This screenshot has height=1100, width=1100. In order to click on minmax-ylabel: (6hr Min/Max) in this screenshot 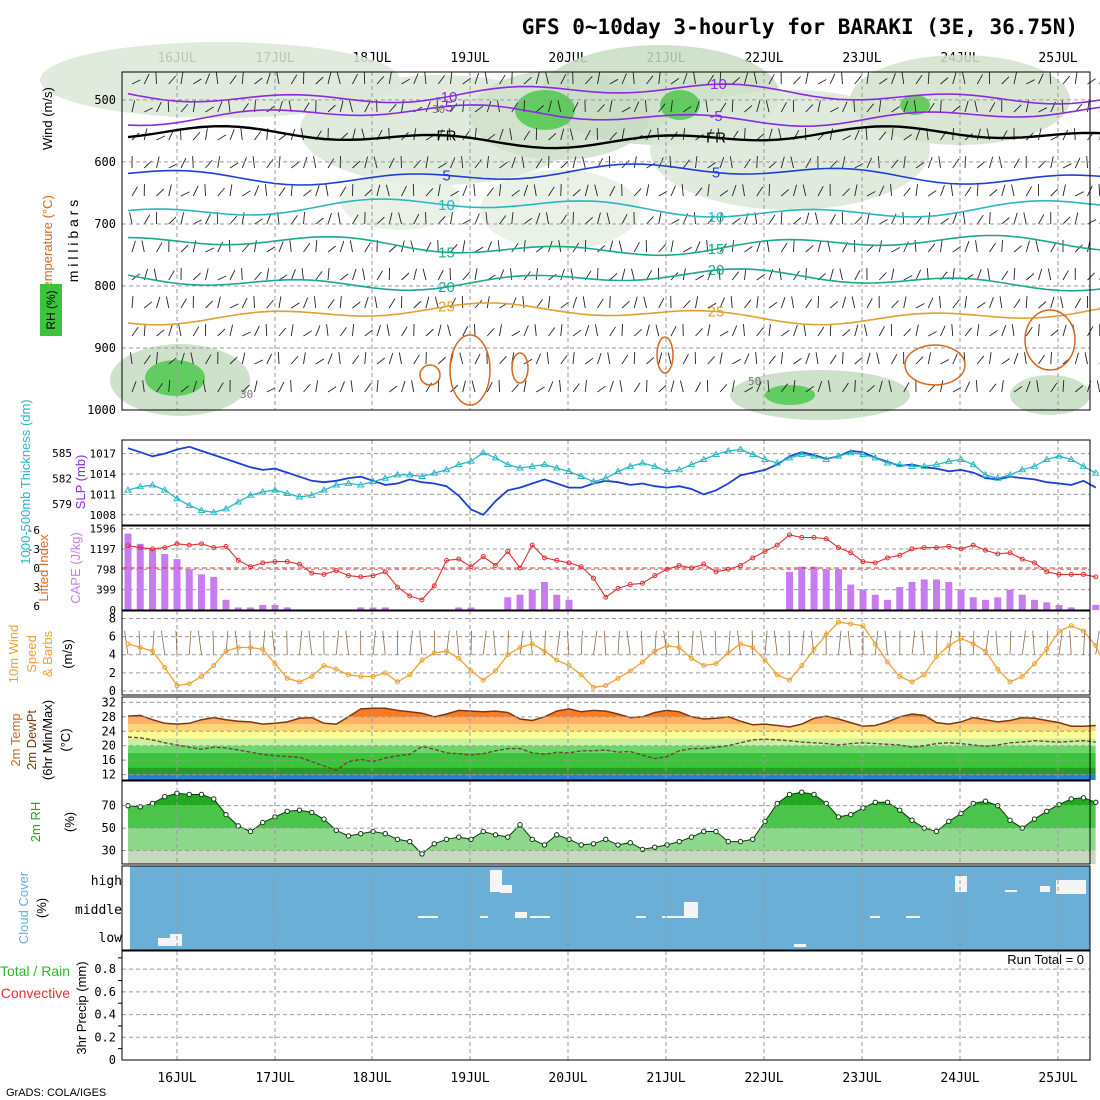, I will do `click(47, 740)`.